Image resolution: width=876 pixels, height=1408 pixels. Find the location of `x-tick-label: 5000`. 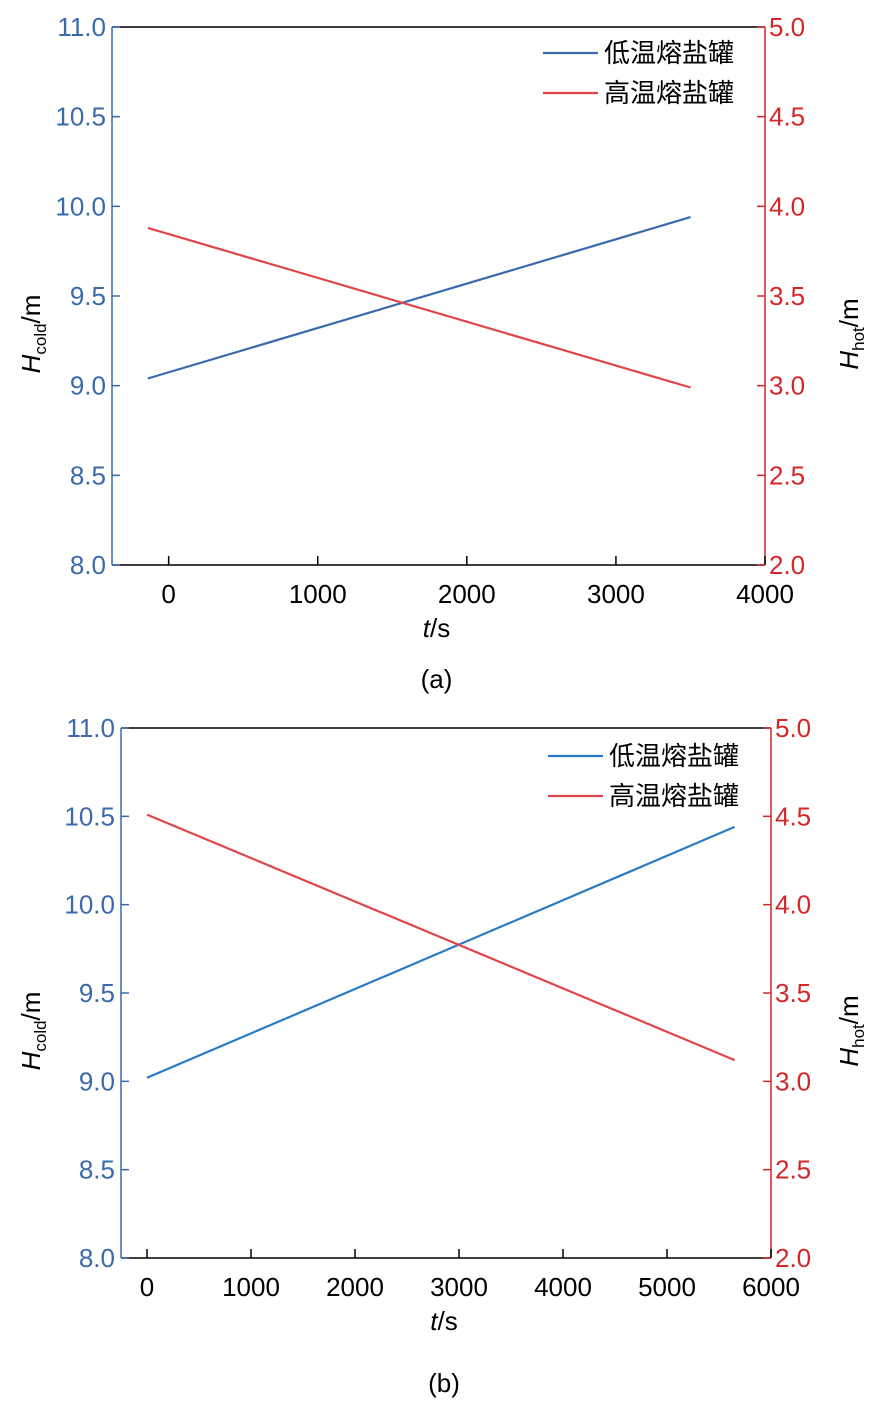

x-tick-label: 5000 is located at coordinates (667, 1287).